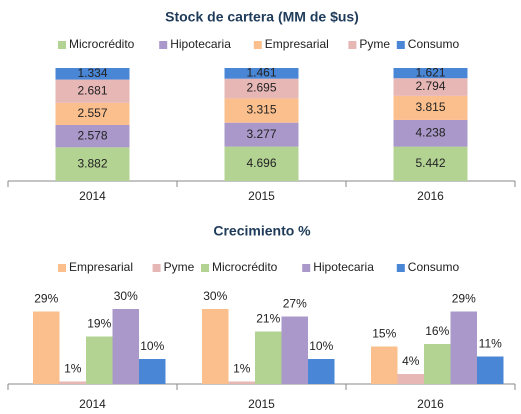 Image resolution: width=521 pixels, height=414 pixels. I want to click on data-label: 3.315, so click(261, 110).